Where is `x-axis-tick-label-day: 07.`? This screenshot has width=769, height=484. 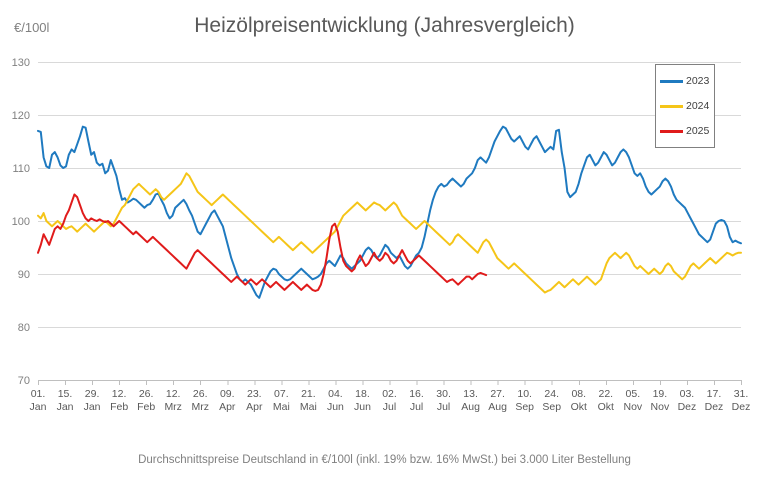 x-axis-tick-label-day: 07. is located at coordinates (281, 394).